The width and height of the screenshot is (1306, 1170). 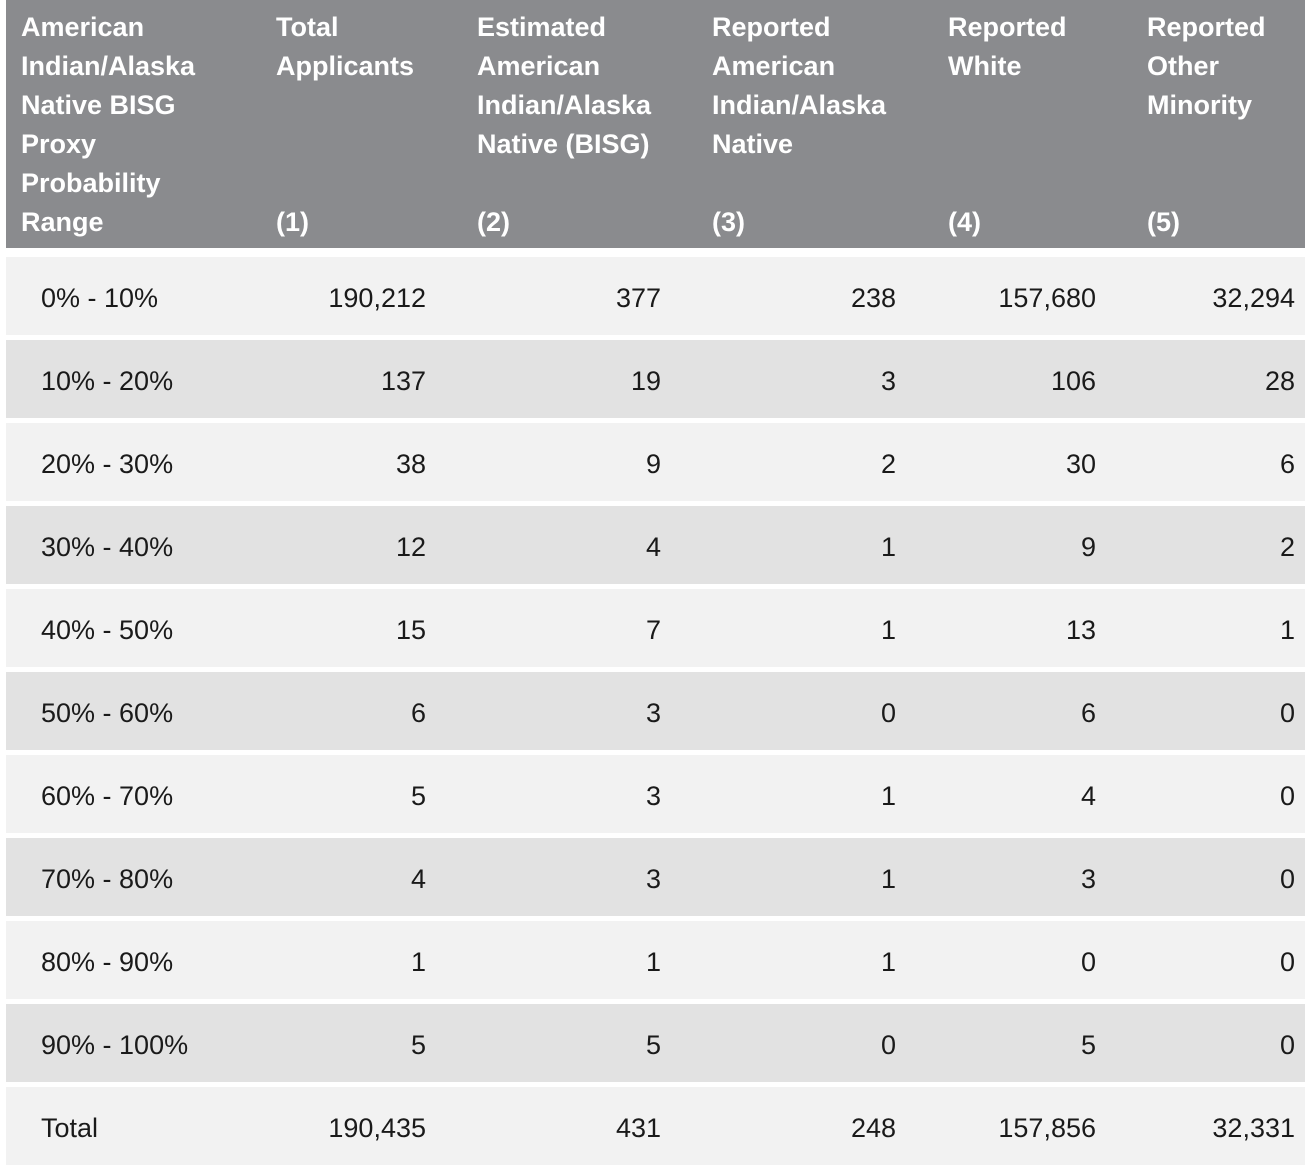 I want to click on header-col-total-applicants-title: Total Applicants, so click(x=345, y=46).